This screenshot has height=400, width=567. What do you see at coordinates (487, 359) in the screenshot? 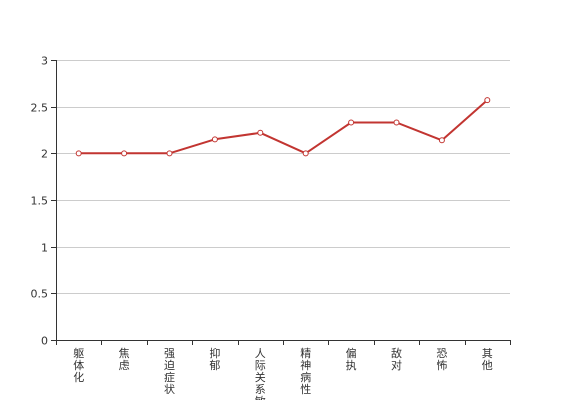
I see `x-tick-label: 其他` at bounding box center [487, 359].